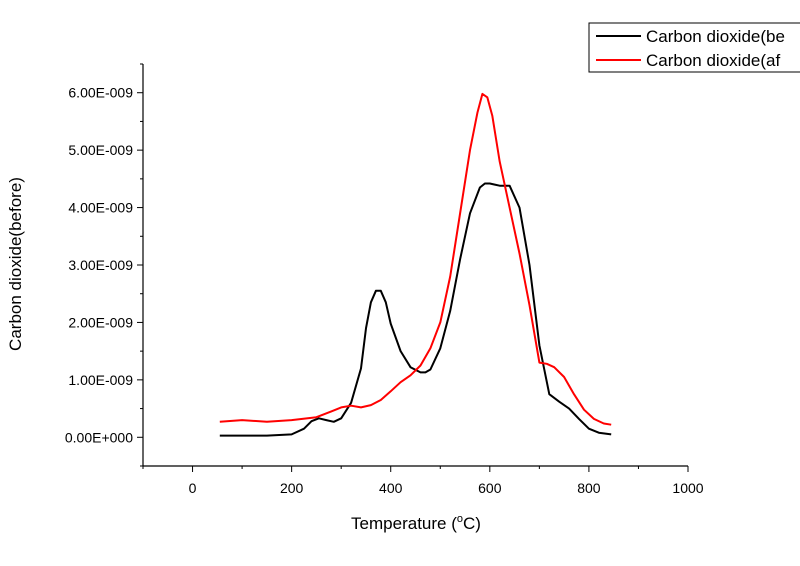  I want to click on legend: Carbon dioxide(be Carbon dioxide(af, so click(694, 47).